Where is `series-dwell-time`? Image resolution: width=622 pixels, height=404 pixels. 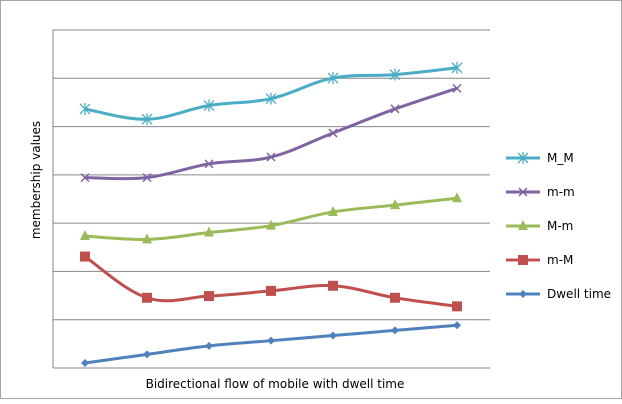
series-dwell-time is located at coordinates (271, 344).